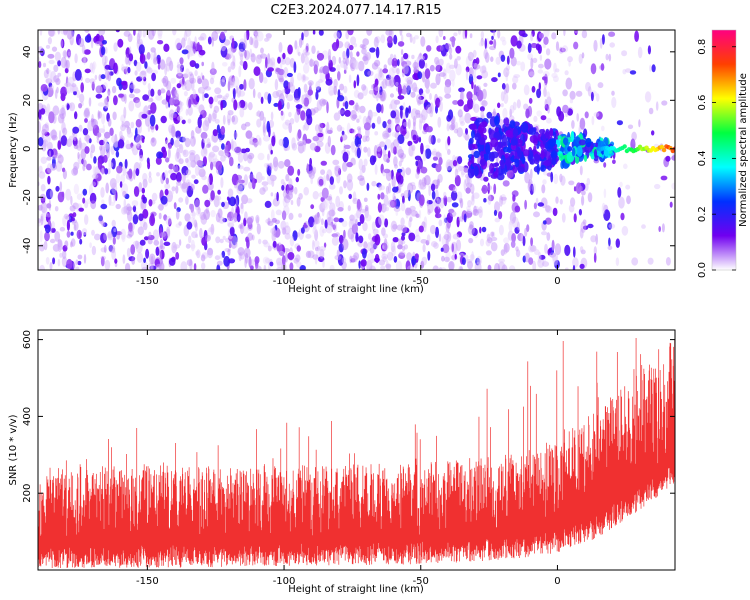 Image resolution: width=750 pixels, height=600 pixels. I want to click on colorbar-label: Normalized spectral amplitude, so click(743, 150).